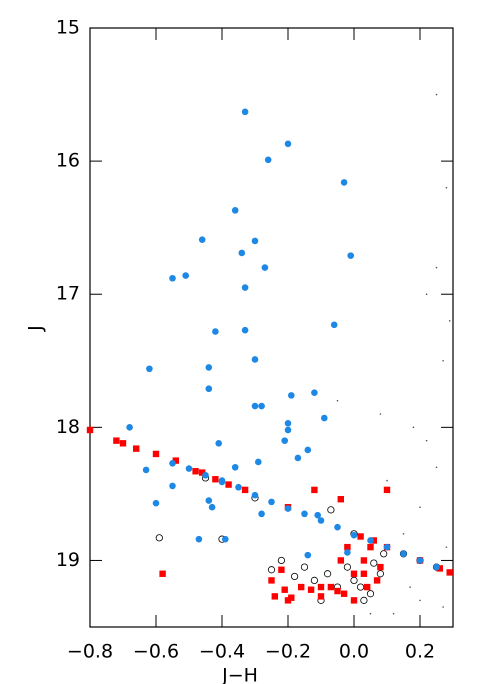  Describe the element at coordinates (156, 652) in the screenshot. I see `x-tick-label: −0.6` at that location.